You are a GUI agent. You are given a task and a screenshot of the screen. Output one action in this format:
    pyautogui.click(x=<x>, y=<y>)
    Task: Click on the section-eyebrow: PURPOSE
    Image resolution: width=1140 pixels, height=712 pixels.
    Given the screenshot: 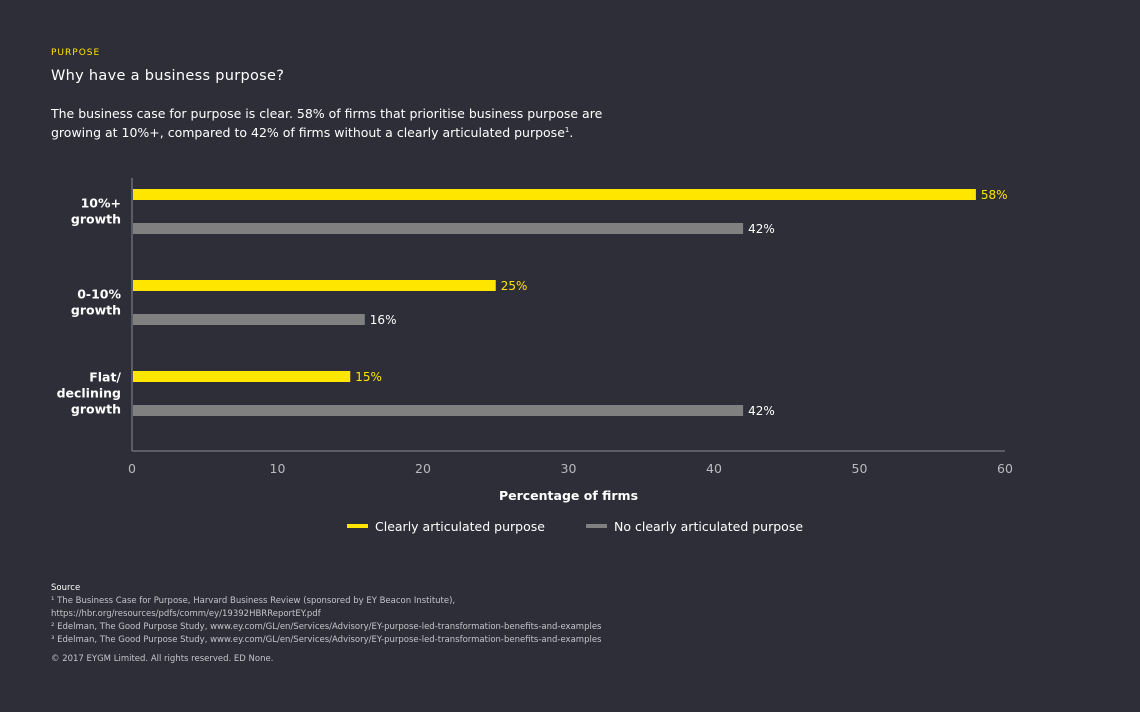 What is the action you would take?
    pyautogui.click(x=76, y=53)
    